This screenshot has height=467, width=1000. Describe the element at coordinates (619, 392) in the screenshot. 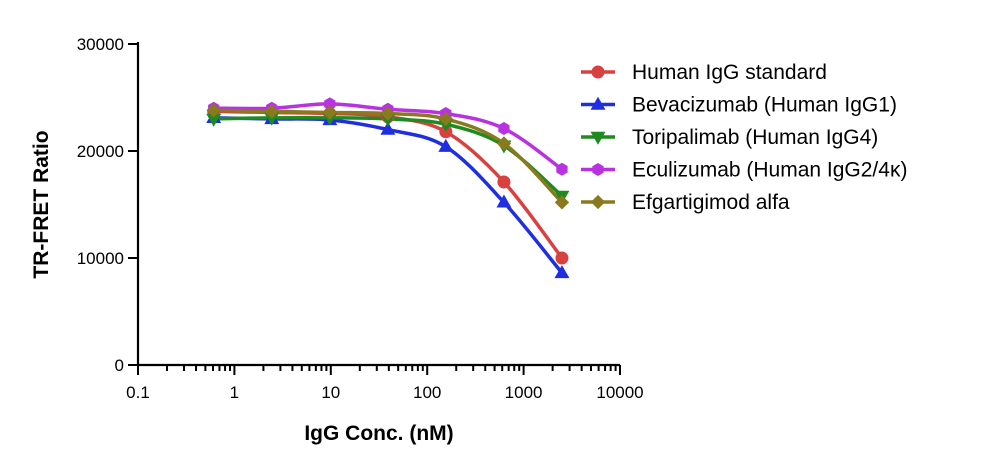

I see `x-tick-label: 10000` at that location.